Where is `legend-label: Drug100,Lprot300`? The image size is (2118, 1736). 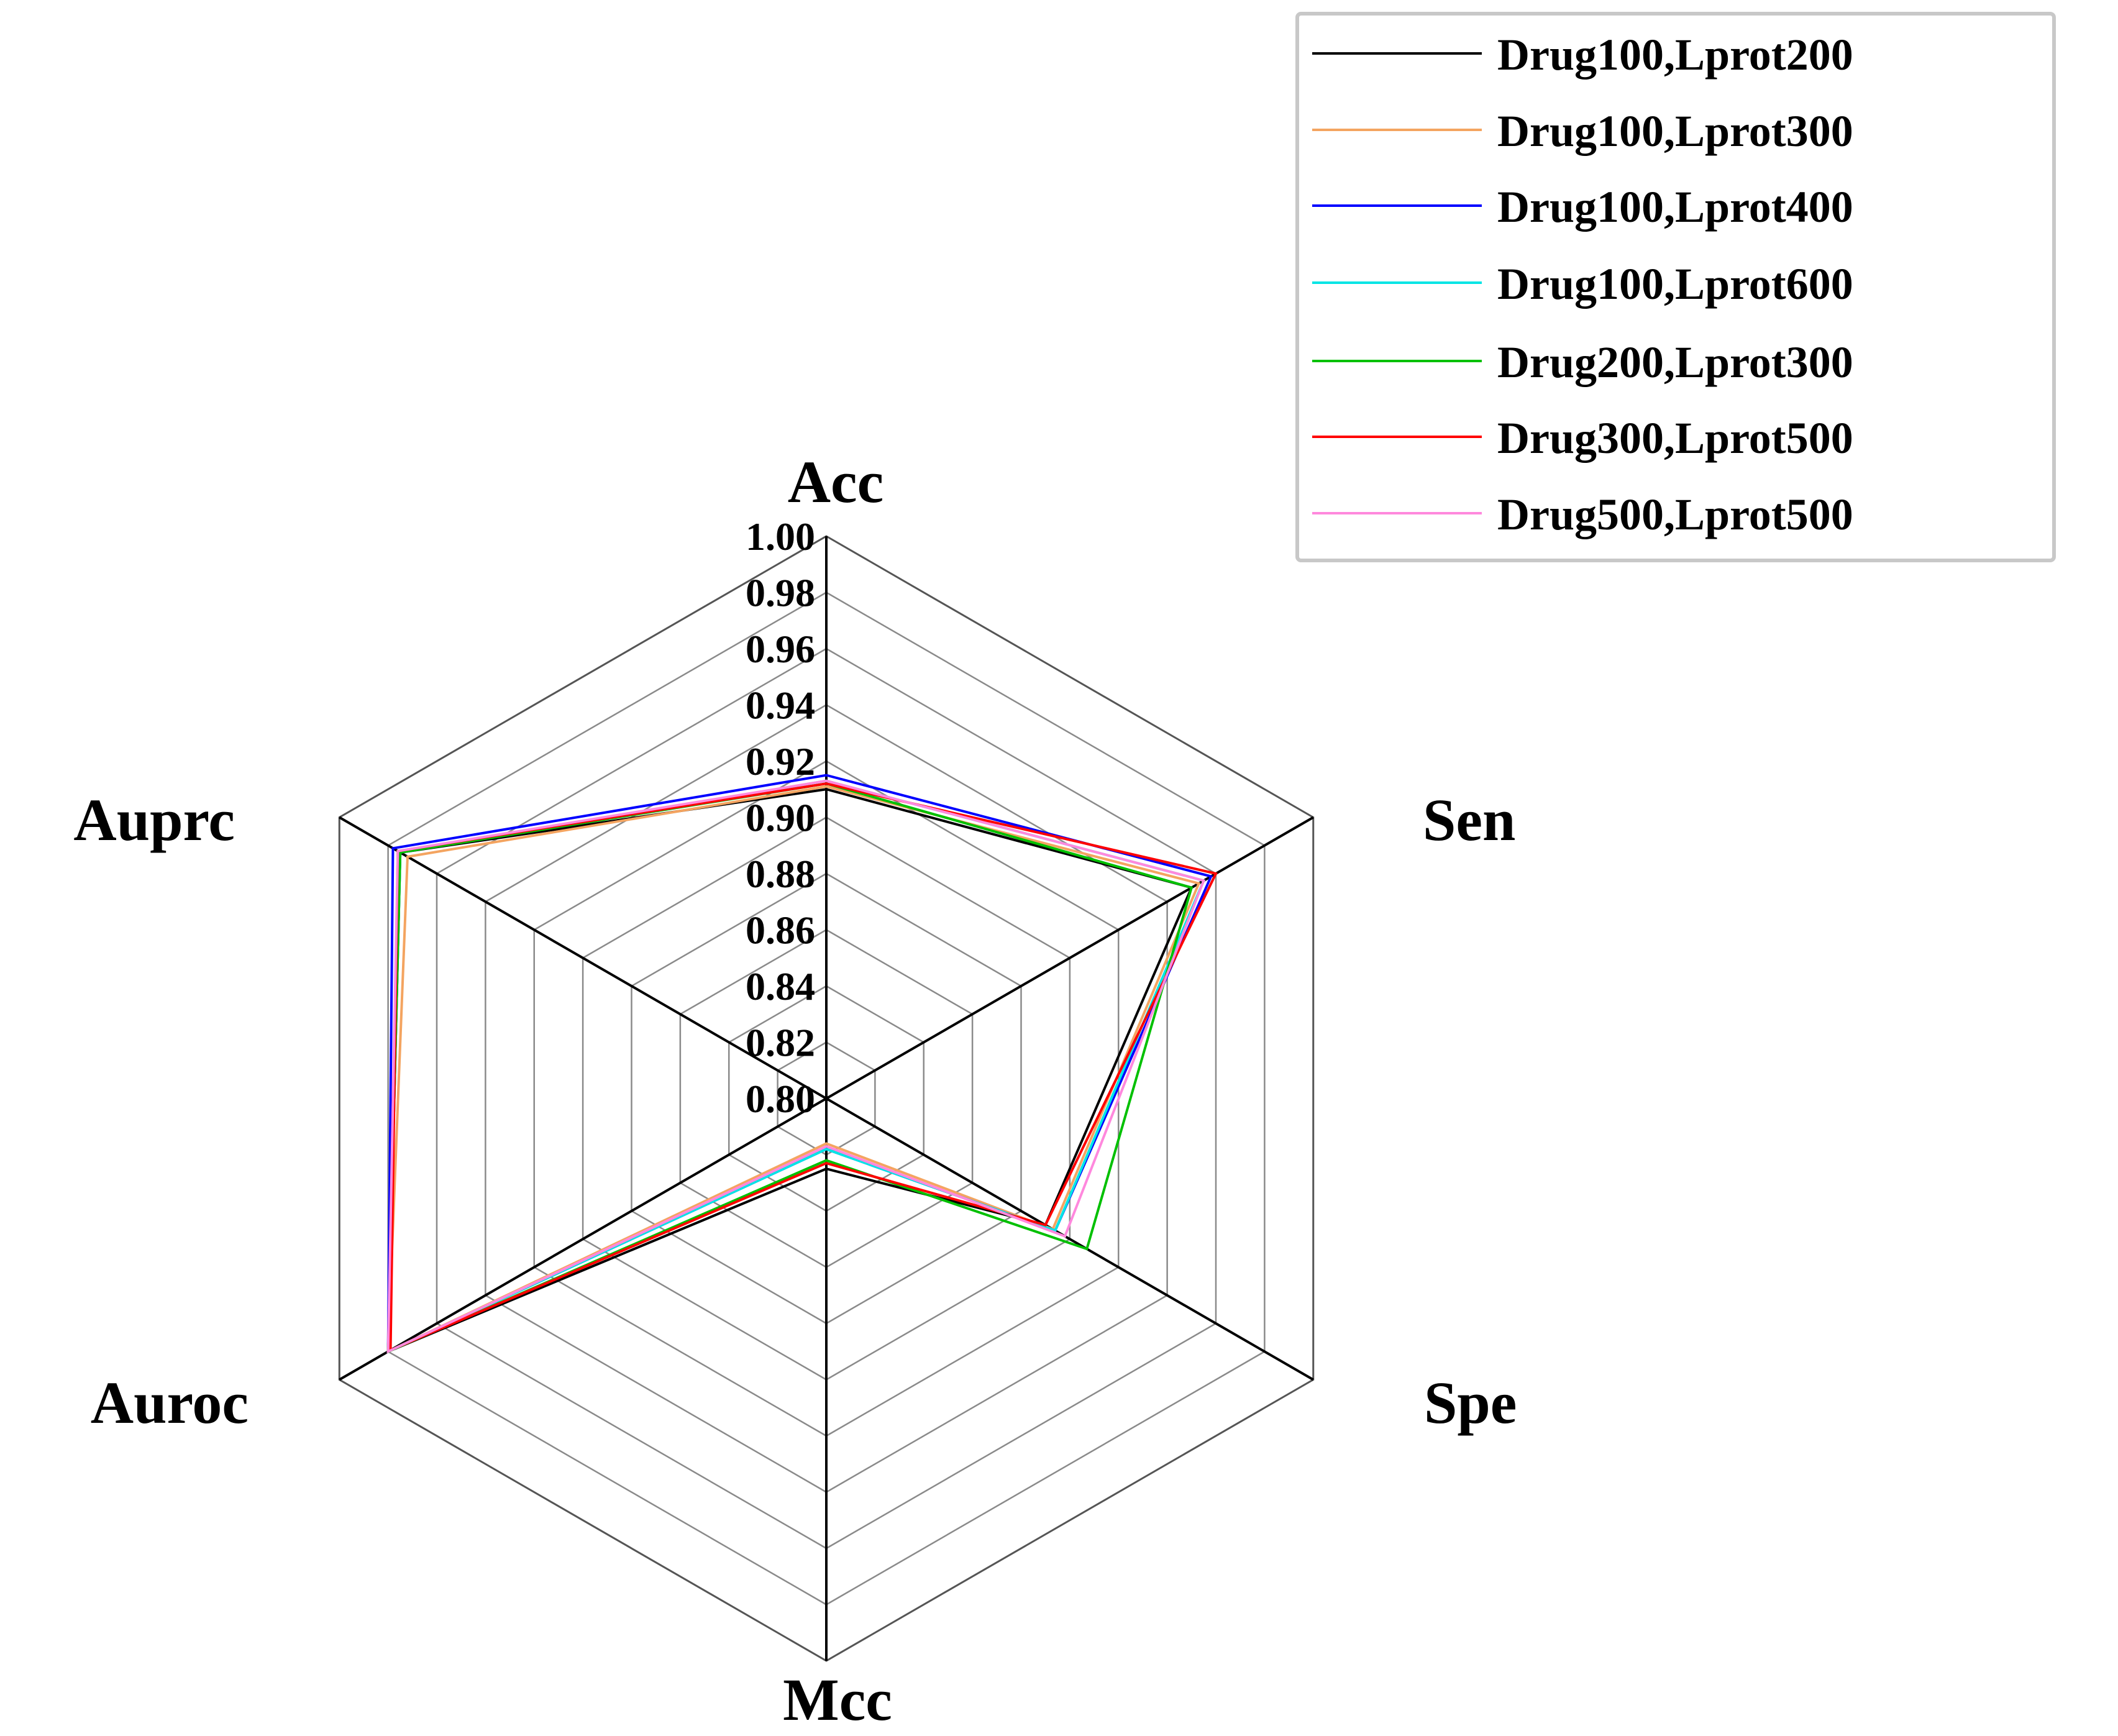 legend-label: Drug100,Lprot300 is located at coordinates (1675, 131).